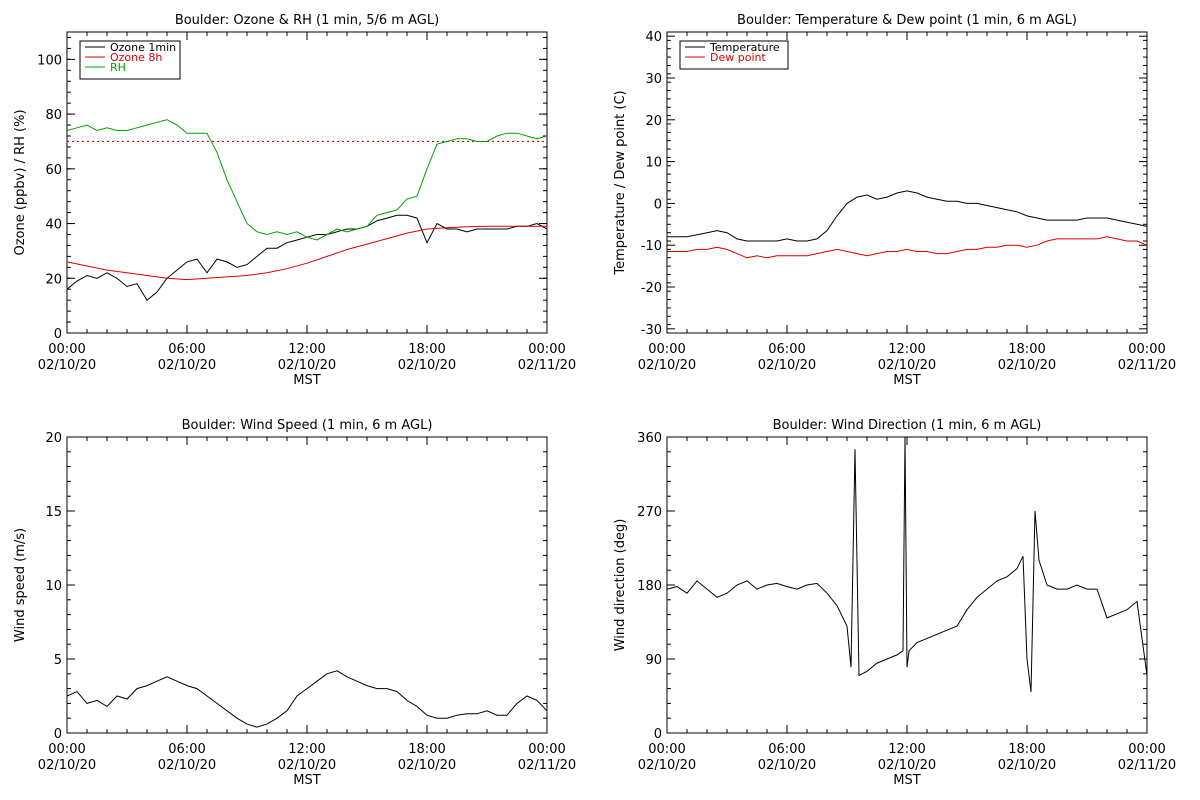 This screenshot has width=1200, height=800. Describe the element at coordinates (307, 180) in the screenshot. I see `ozone-rh-line-rh` at that location.